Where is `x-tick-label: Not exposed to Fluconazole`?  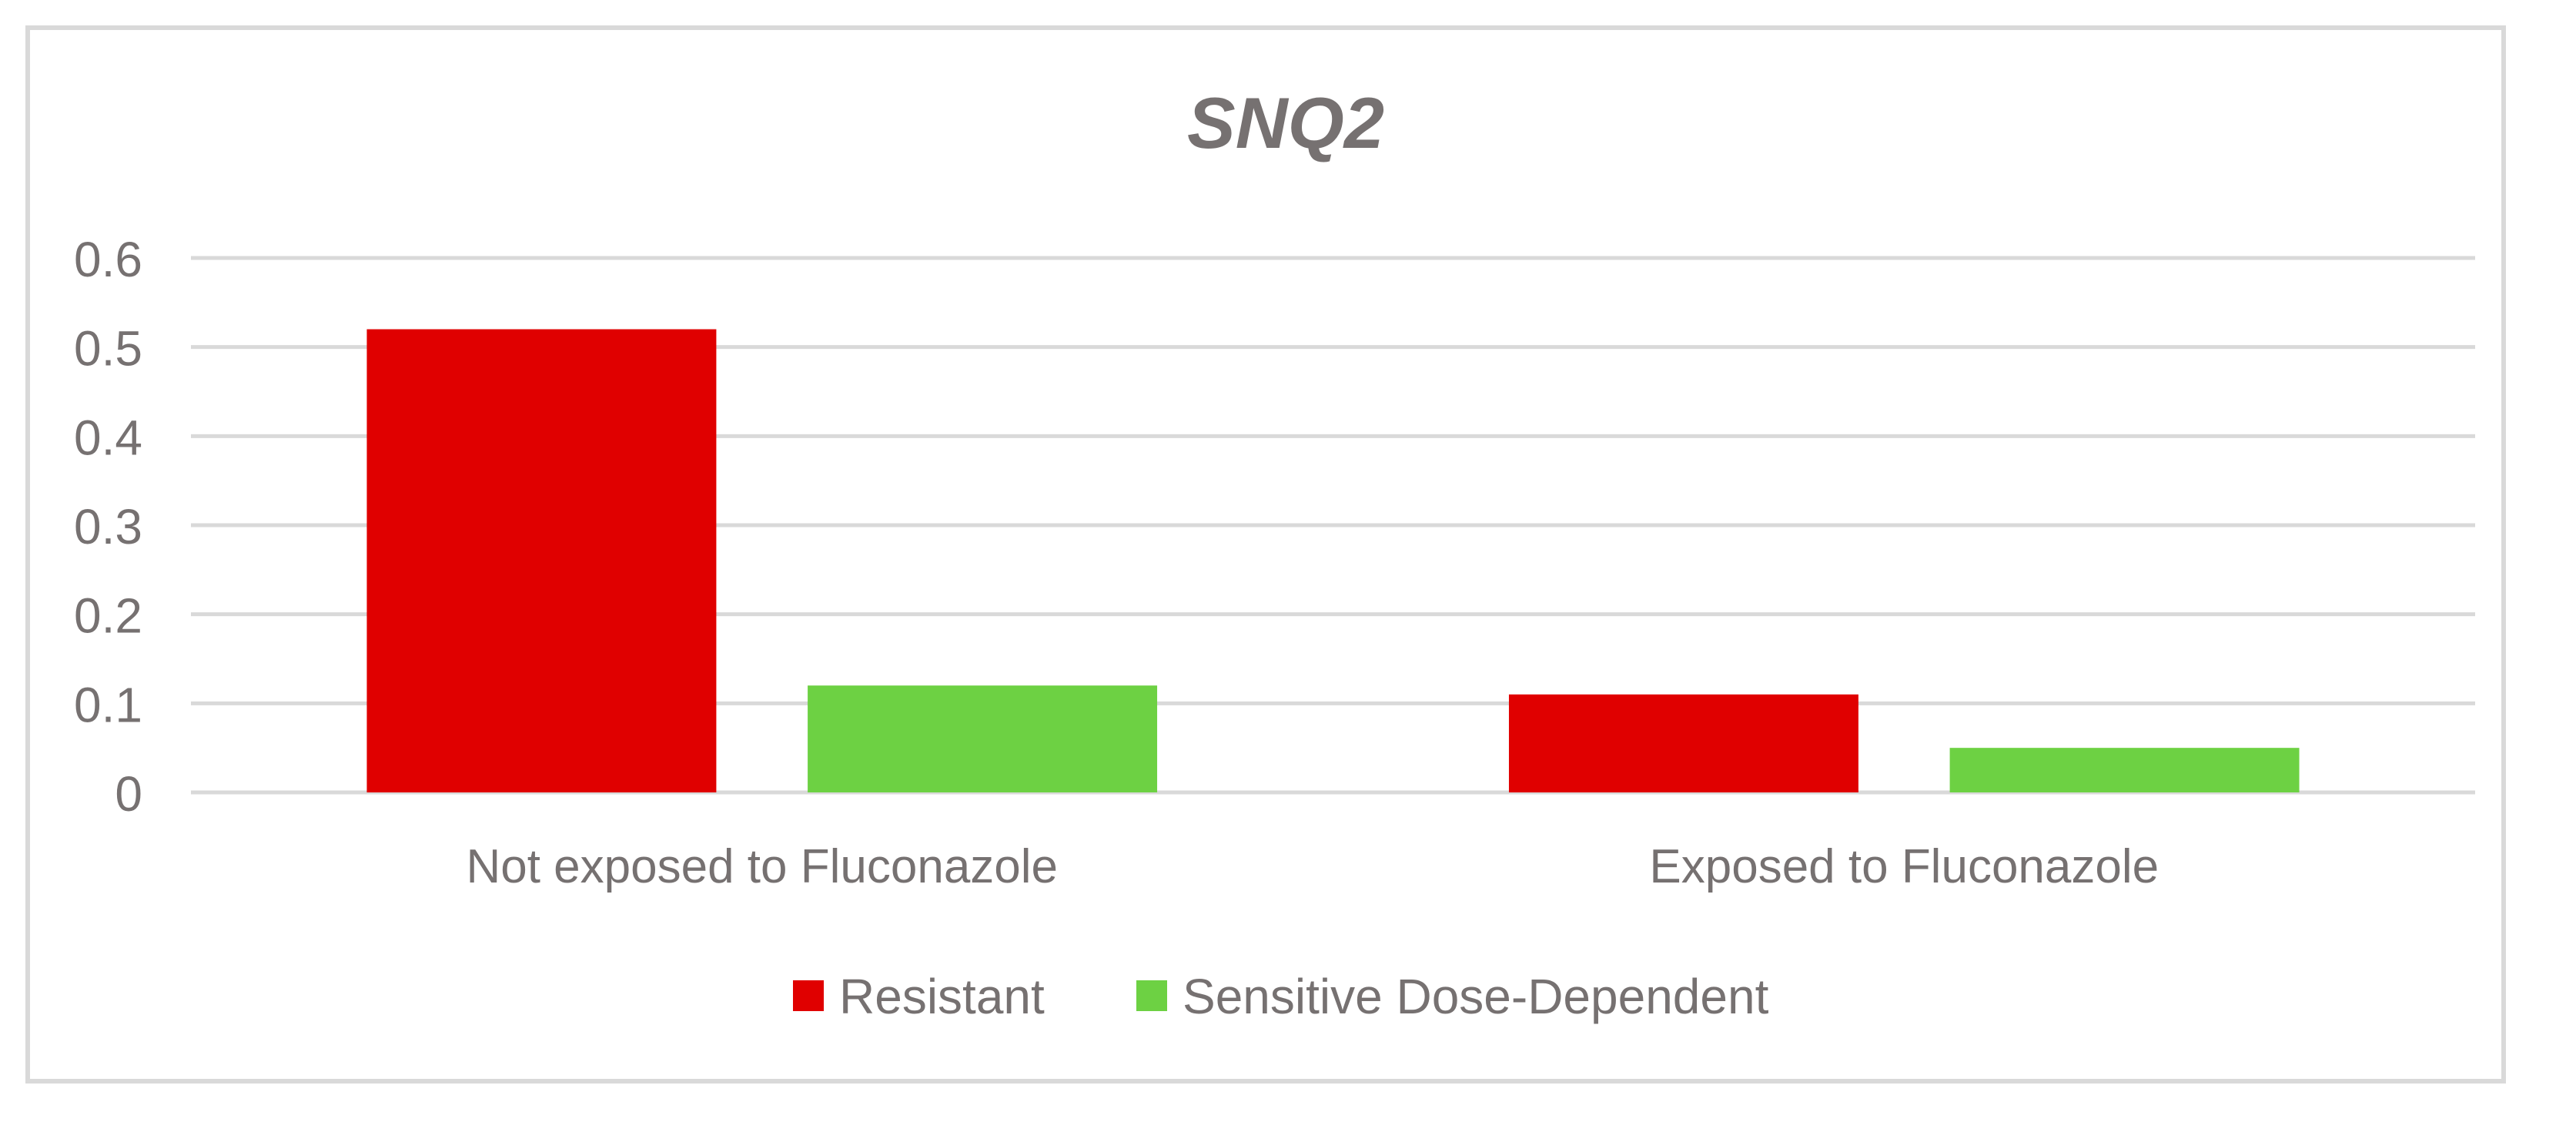 x-tick-label: Not exposed to Fluconazole is located at coordinates (762, 866).